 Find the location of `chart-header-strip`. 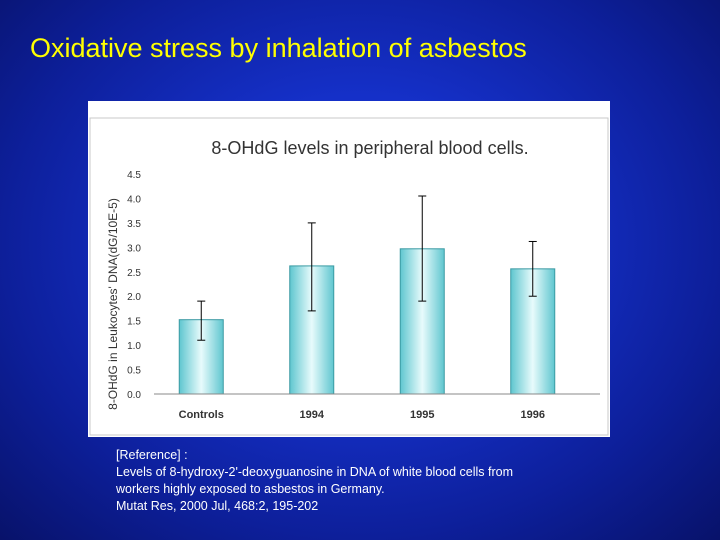

chart-header-strip is located at coordinates (349, 109).